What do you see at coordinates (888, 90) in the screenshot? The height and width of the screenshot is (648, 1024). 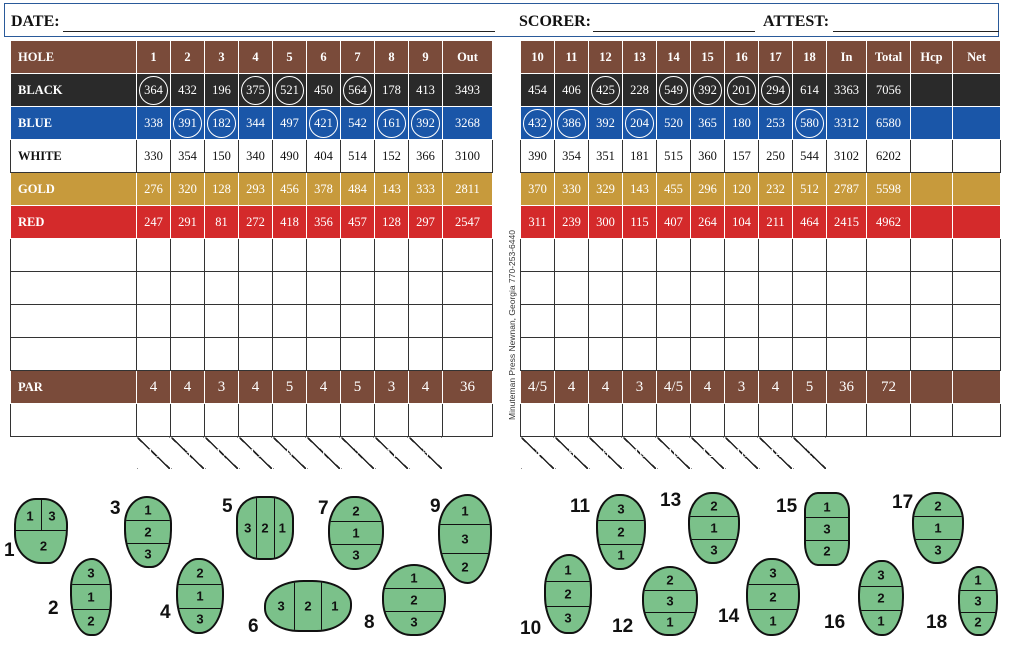 I see `score-cell: 7056` at bounding box center [888, 90].